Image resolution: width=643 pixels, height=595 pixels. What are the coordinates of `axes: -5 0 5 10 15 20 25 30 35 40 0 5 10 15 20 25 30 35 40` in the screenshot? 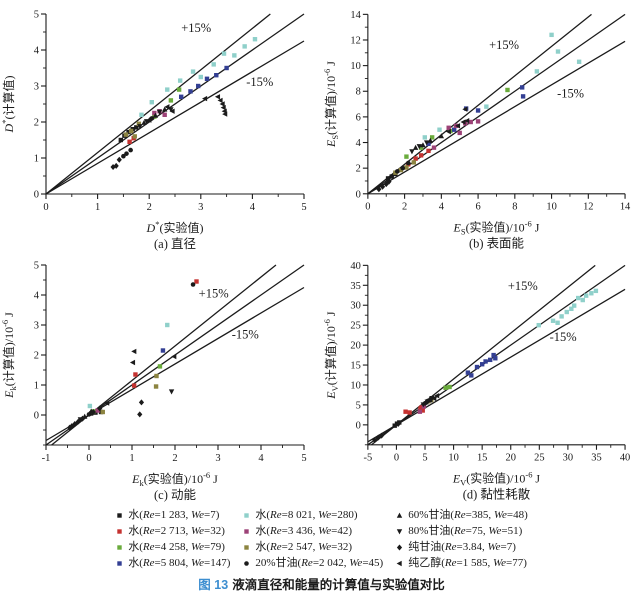 It's located at (490, 362).